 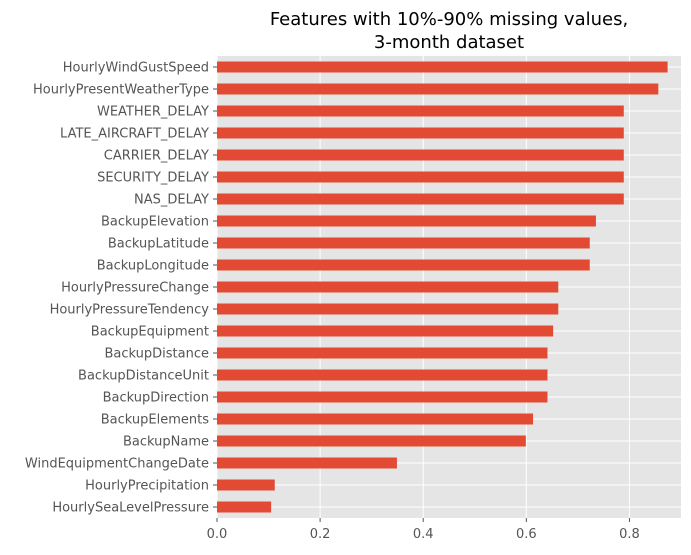 What do you see at coordinates (156, 156) in the screenshot?
I see `y-tick-label: CARRIER_DELAY` at bounding box center [156, 156].